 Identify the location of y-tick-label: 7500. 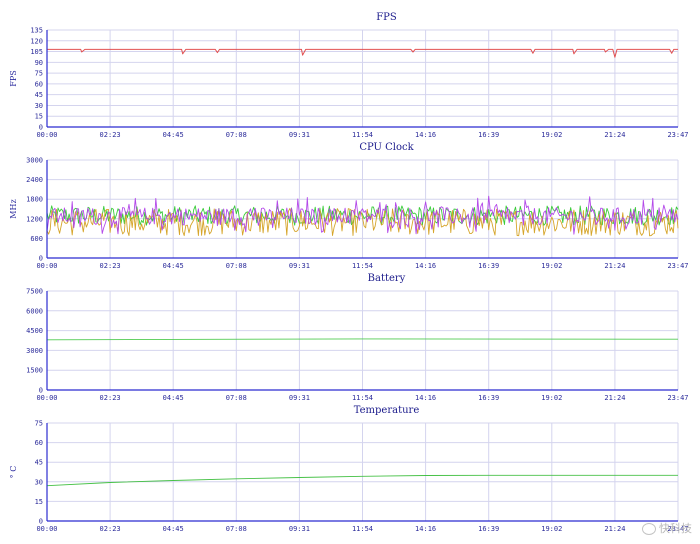
(34, 292).